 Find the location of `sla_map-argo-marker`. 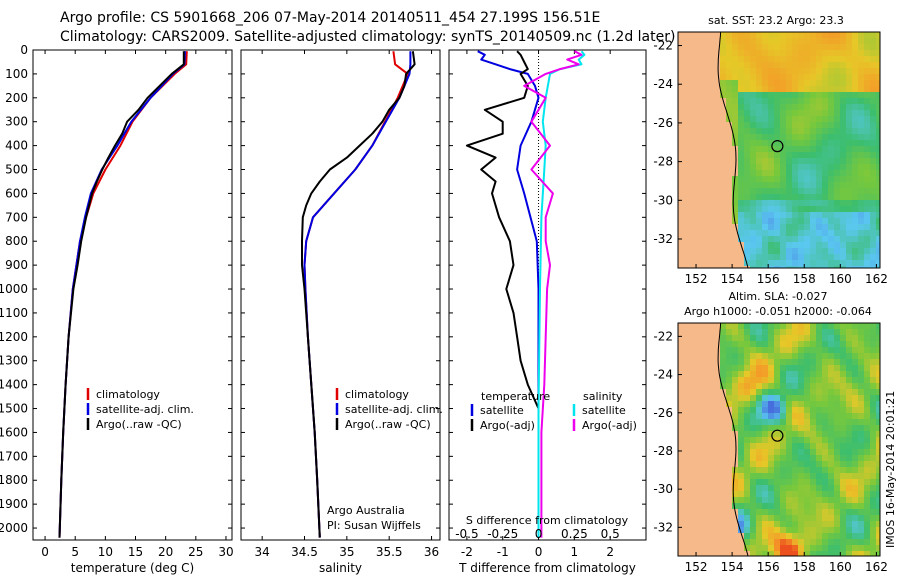

sla_map-argo-marker is located at coordinates (777, 435).